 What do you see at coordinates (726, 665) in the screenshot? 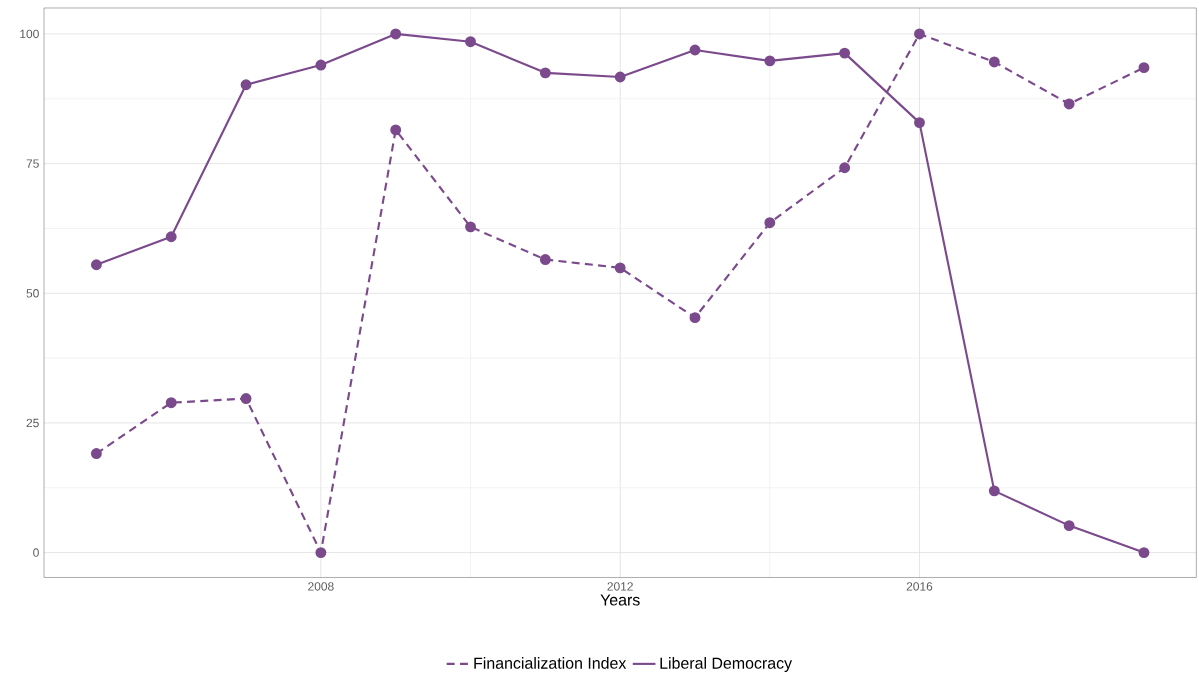
I see `legend-label: Liberal Democracy` at bounding box center [726, 665].